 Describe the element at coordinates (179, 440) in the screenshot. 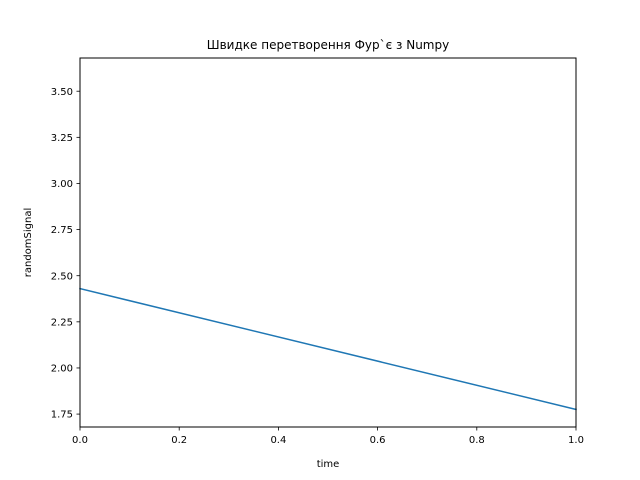

I see `x-tick-label-2: 0.2` at that location.